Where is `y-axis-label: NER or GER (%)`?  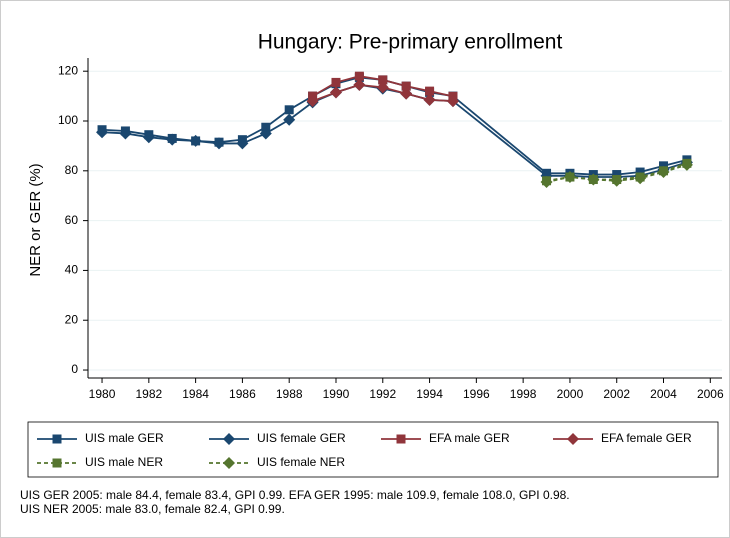
y-axis-label: NER or GER (%) is located at coordinates (35, 219).